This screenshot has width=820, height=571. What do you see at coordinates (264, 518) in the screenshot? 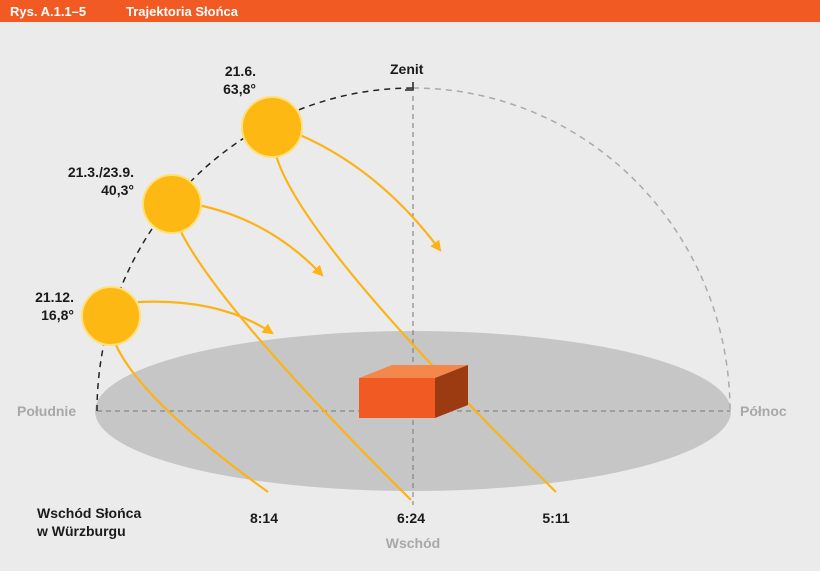
I see `sunrise-time: 8:14` at bounding box center [264, 518].